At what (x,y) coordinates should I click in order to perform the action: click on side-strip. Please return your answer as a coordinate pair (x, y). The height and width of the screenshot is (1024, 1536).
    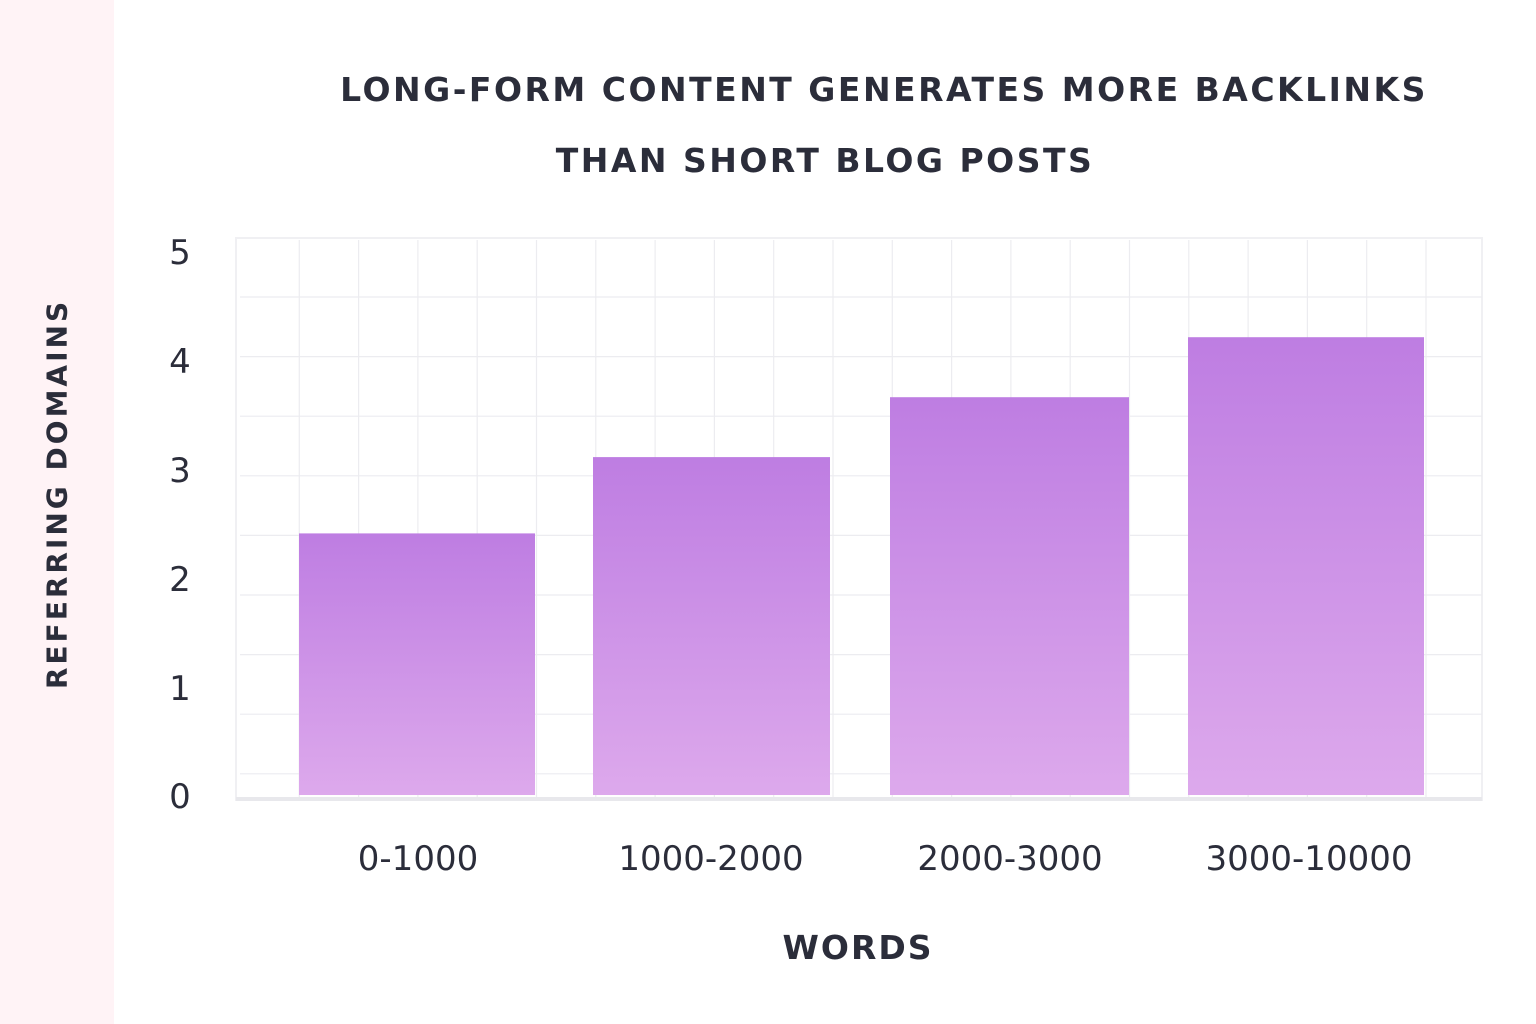
    Looking at the image, I should click on (57, 512).